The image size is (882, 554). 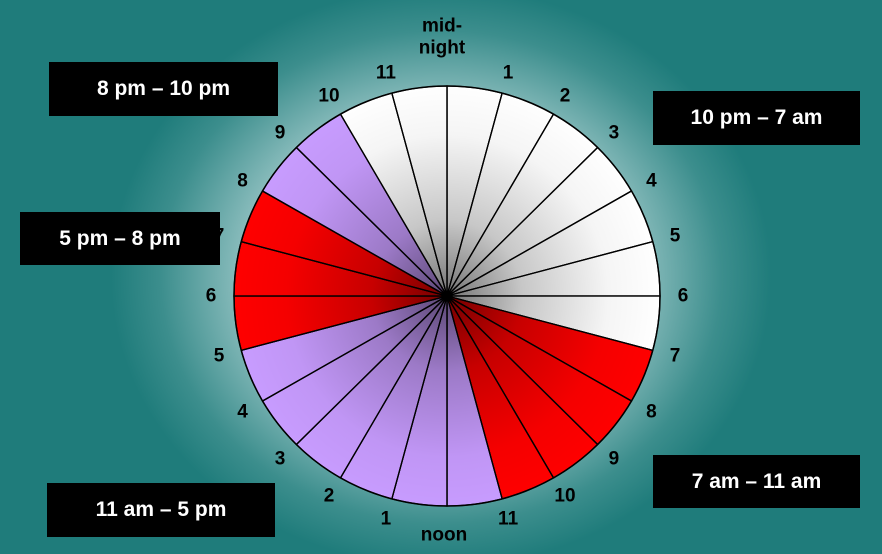 What do you see at coordinates (120, 238) in the screenshot?
I see `range-evening: 5 pm – 8 pm` at bounding box center [120, 238].